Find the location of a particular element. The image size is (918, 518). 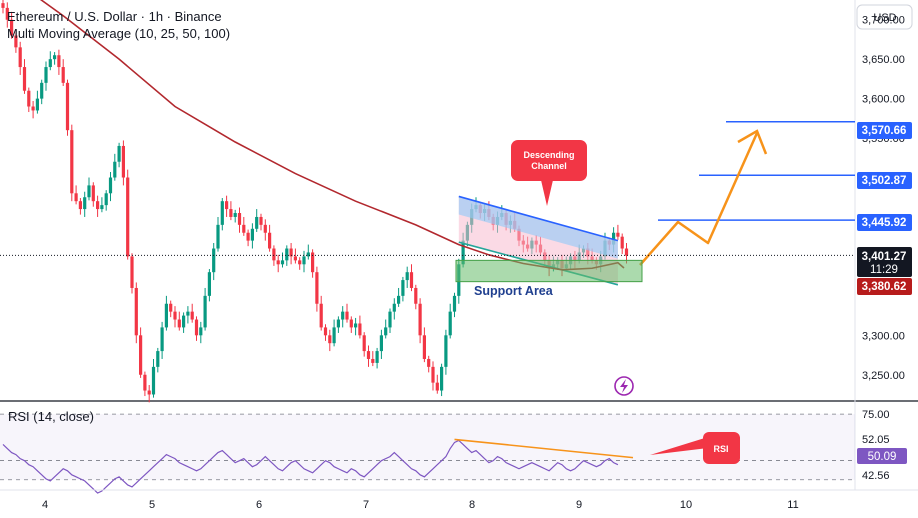

rsi-callout-text: RSI is located at coordinates (720, 449).